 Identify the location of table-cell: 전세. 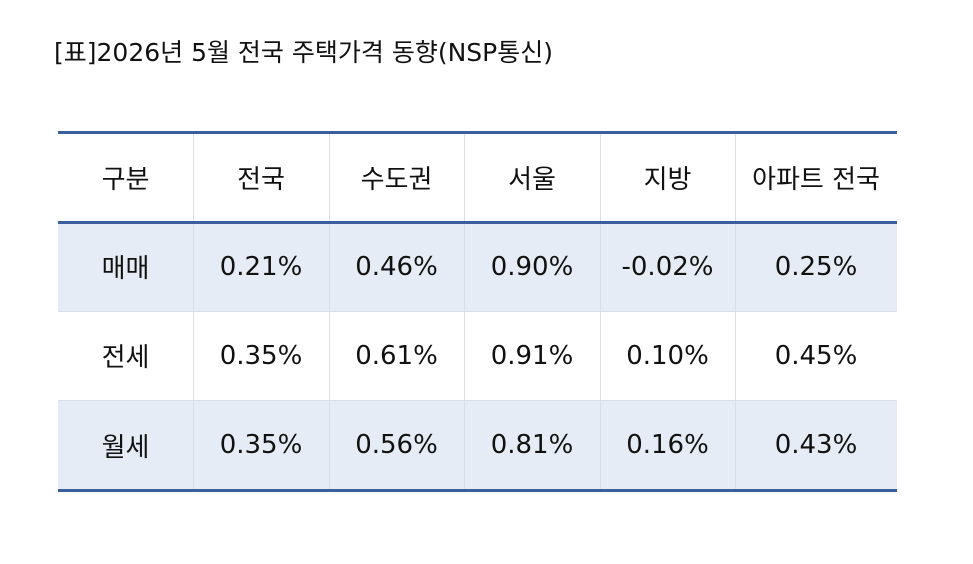
(125, 358).